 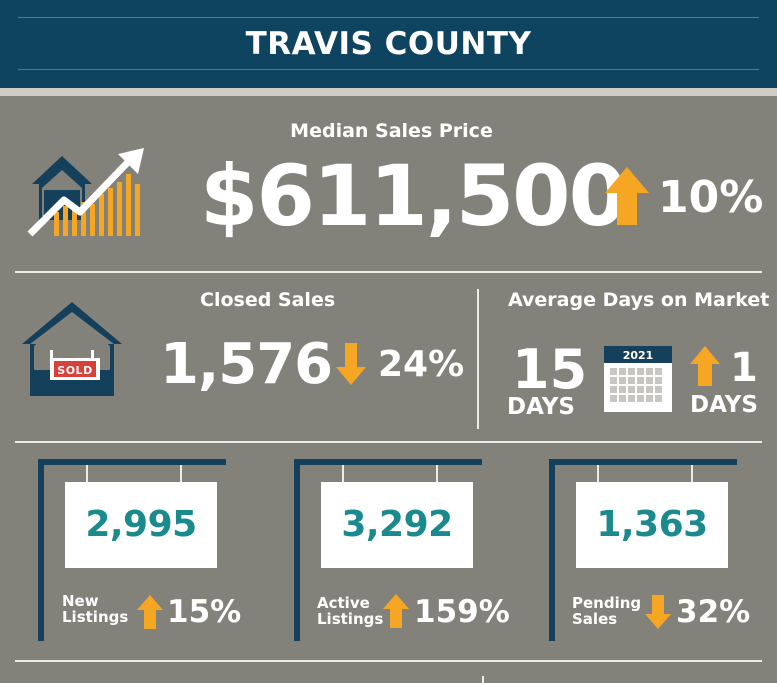 I want to click on header-band, so click(x=388, y=92).